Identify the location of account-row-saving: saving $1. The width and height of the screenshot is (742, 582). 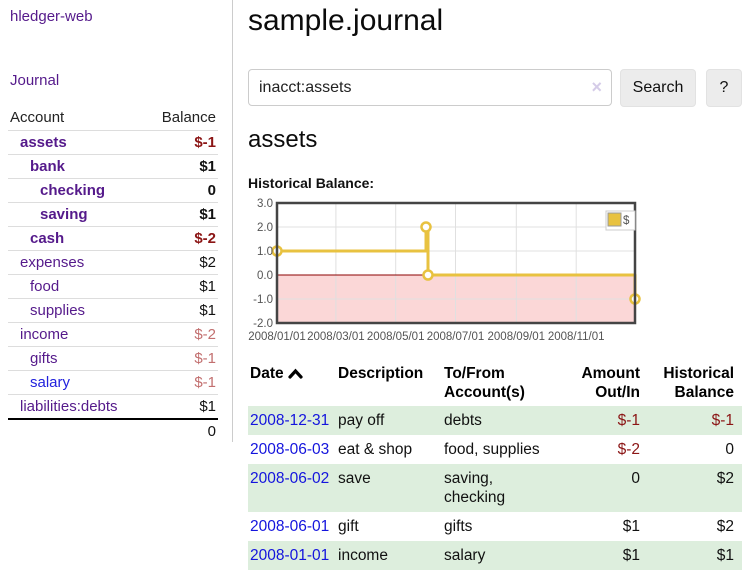
(113, 214).